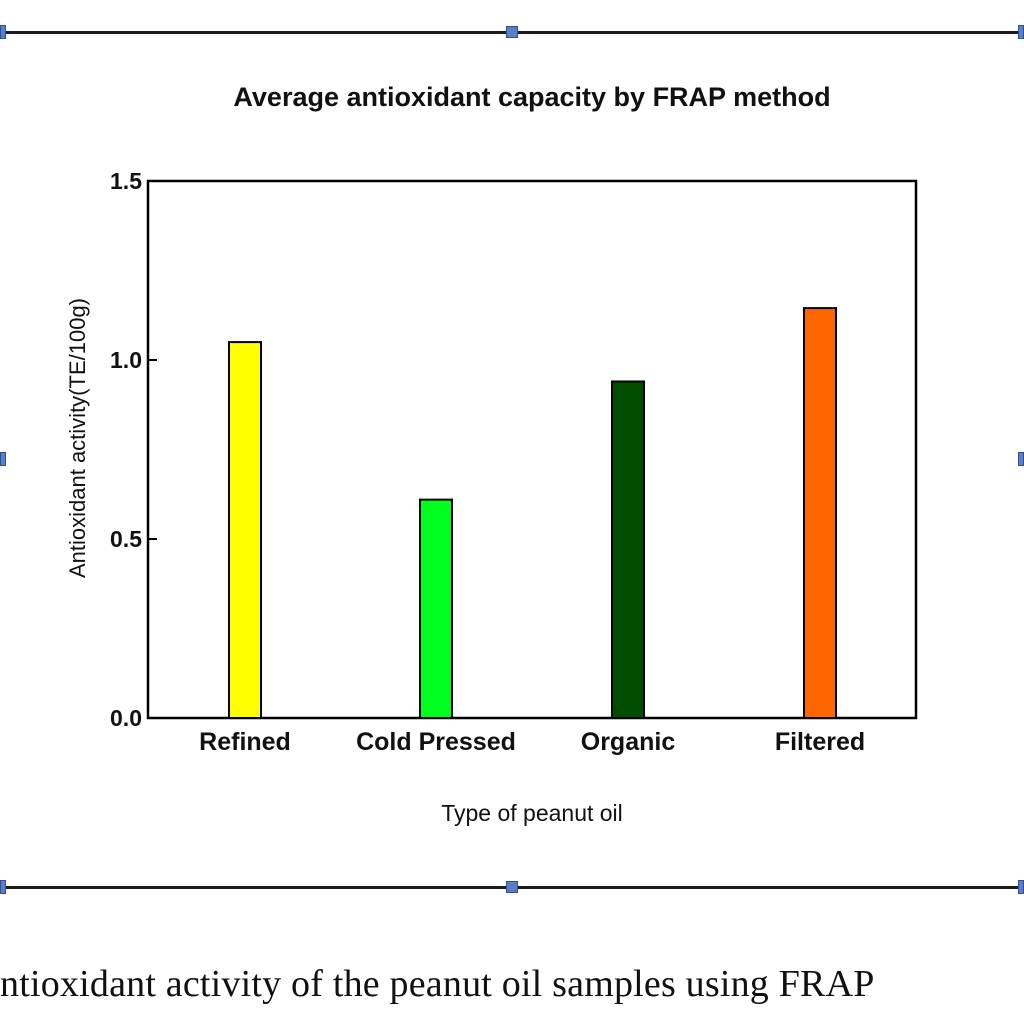  I want to click on bar-cold-pressed, so click(436, 608).